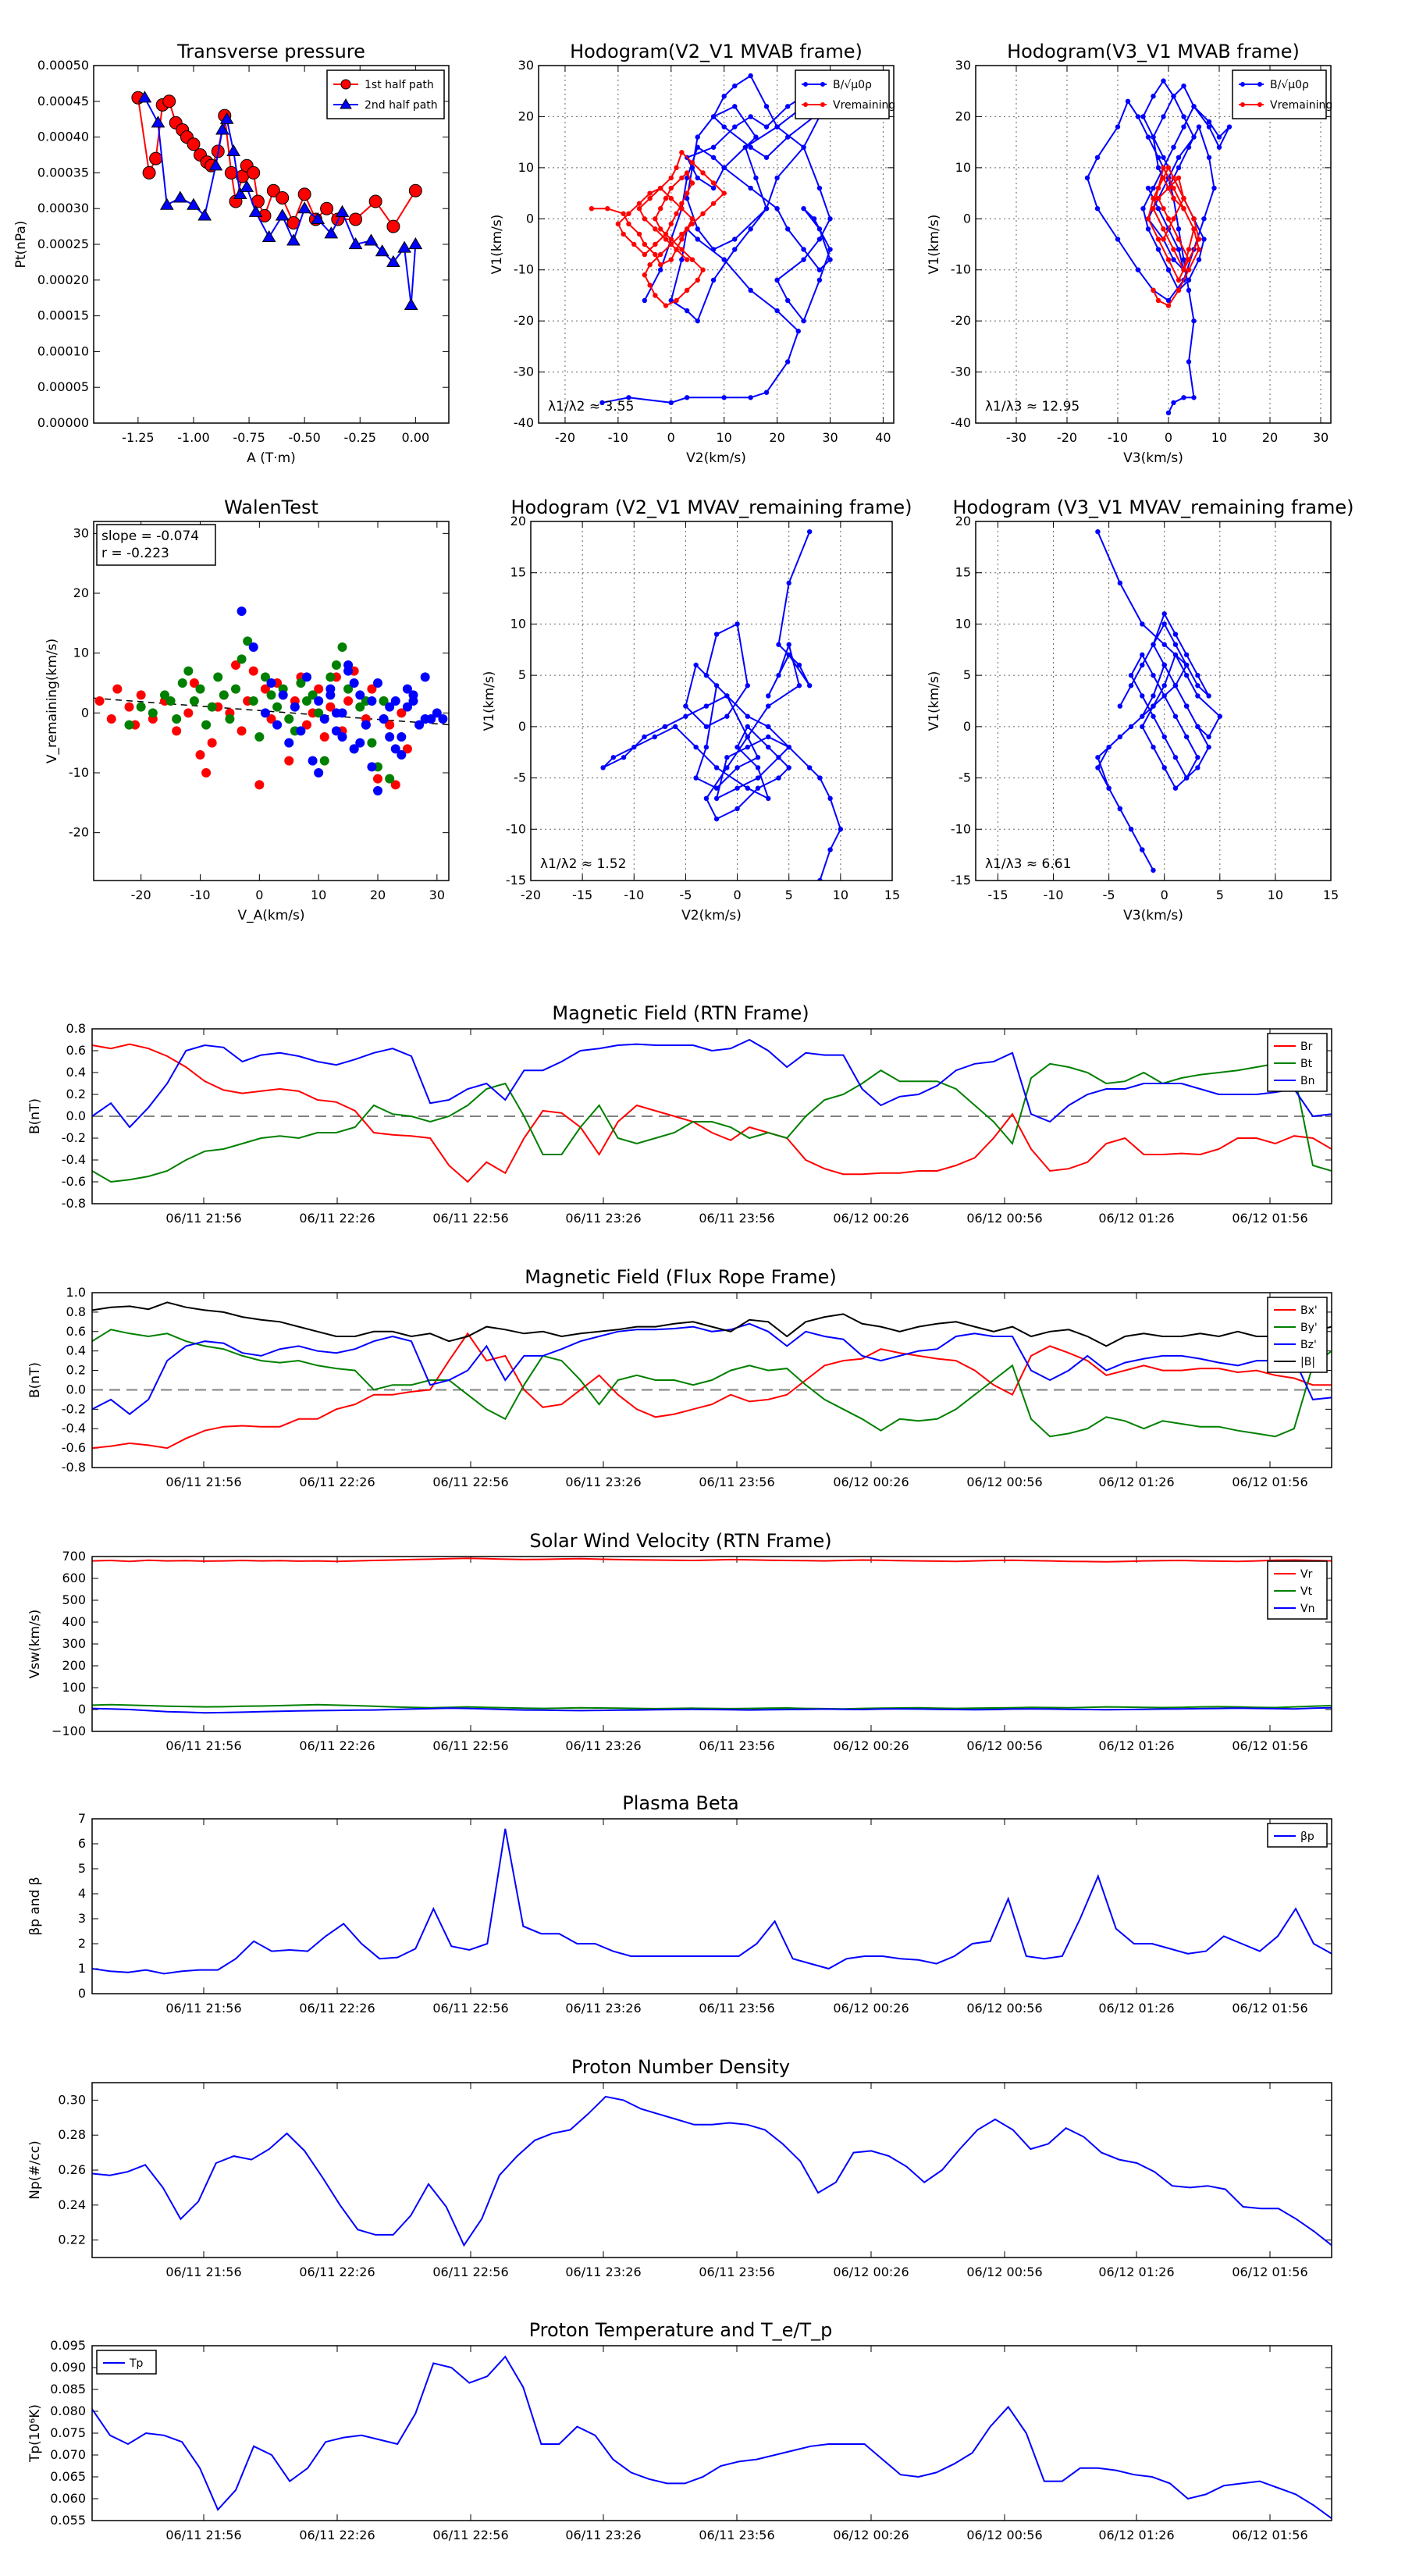  Describe the element at coordinates (82, 1968) in the screenshot. I see `y-tick-label: 1` at that location.